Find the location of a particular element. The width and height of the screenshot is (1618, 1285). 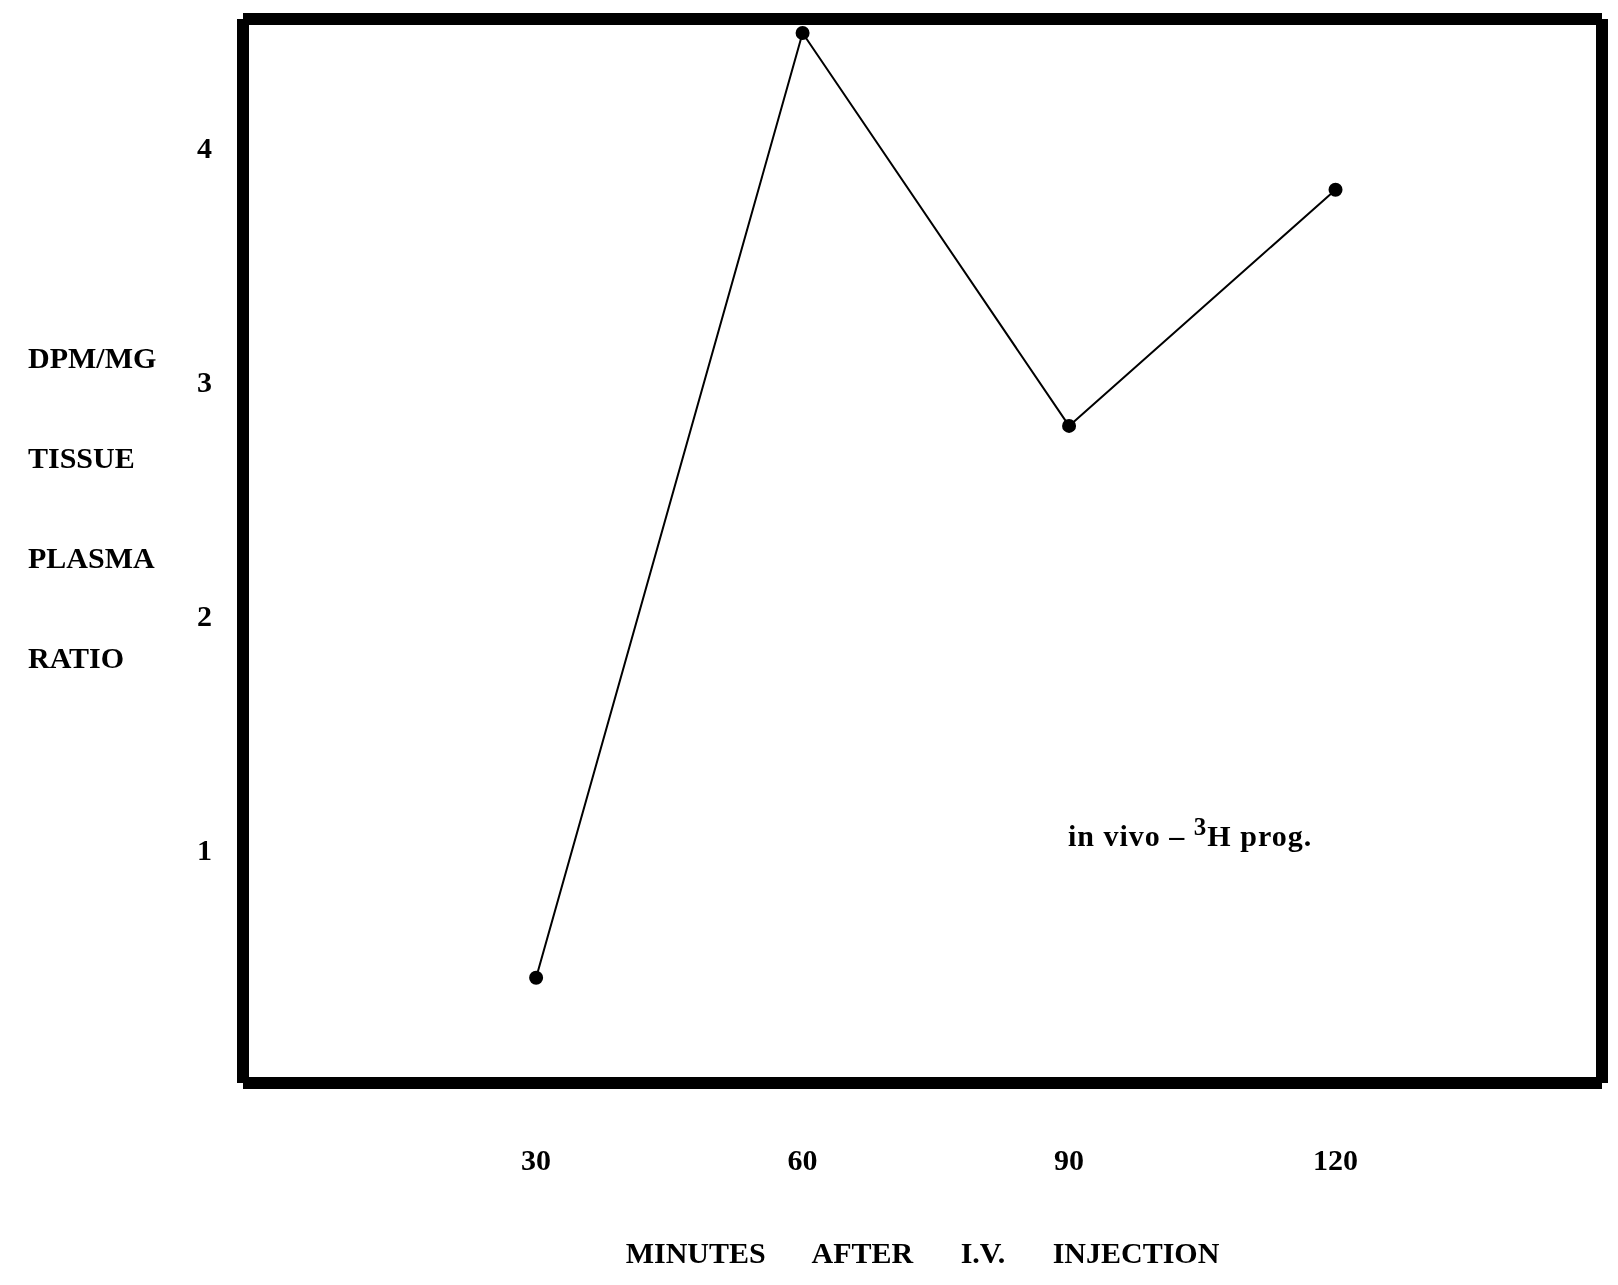

text: DPM/MG TISSUE PLASMA RATIO is located at coordinates (92, 507).